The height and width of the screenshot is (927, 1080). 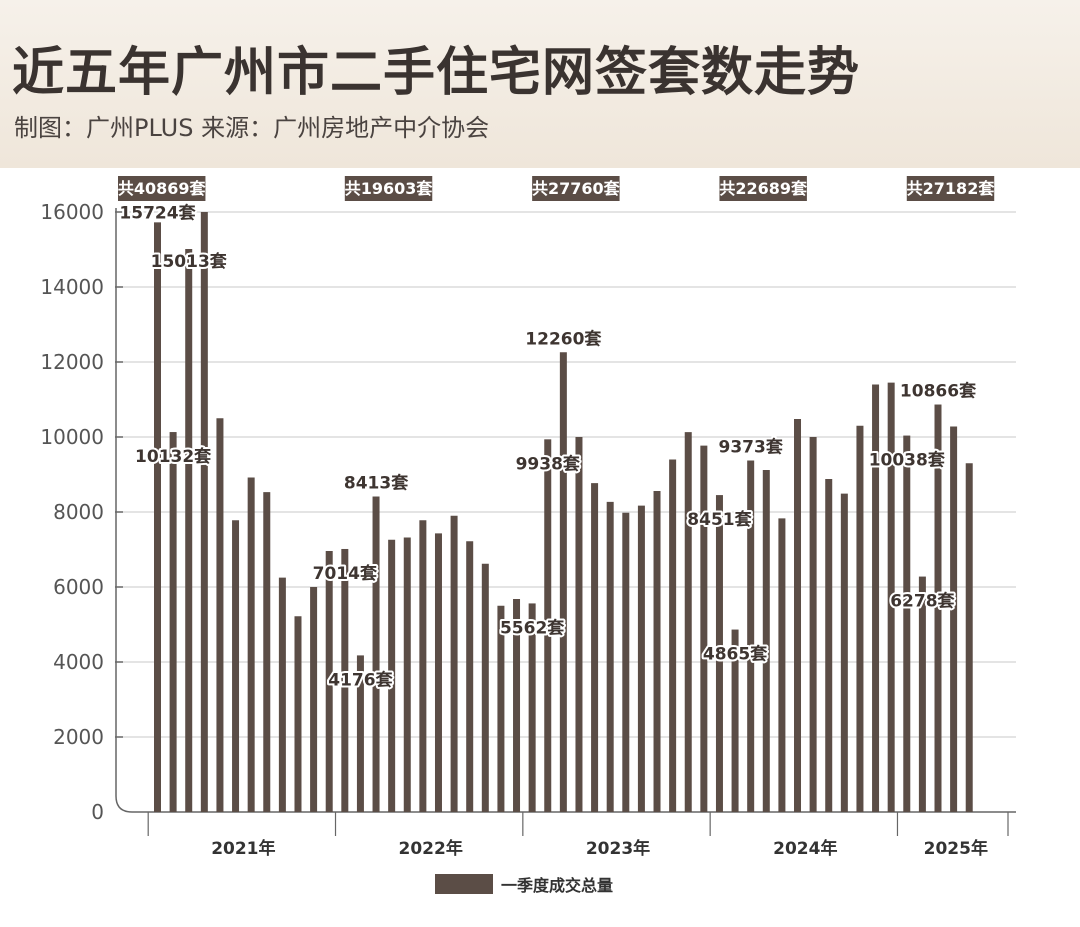 I want to click on data-label: 10866套, so click(x=938, y=391).